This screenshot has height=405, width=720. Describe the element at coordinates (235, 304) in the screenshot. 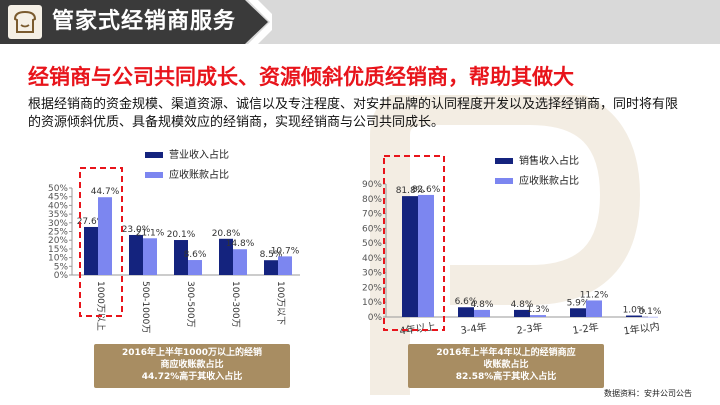

I see `x-tick-label: 100-300万` at that location.